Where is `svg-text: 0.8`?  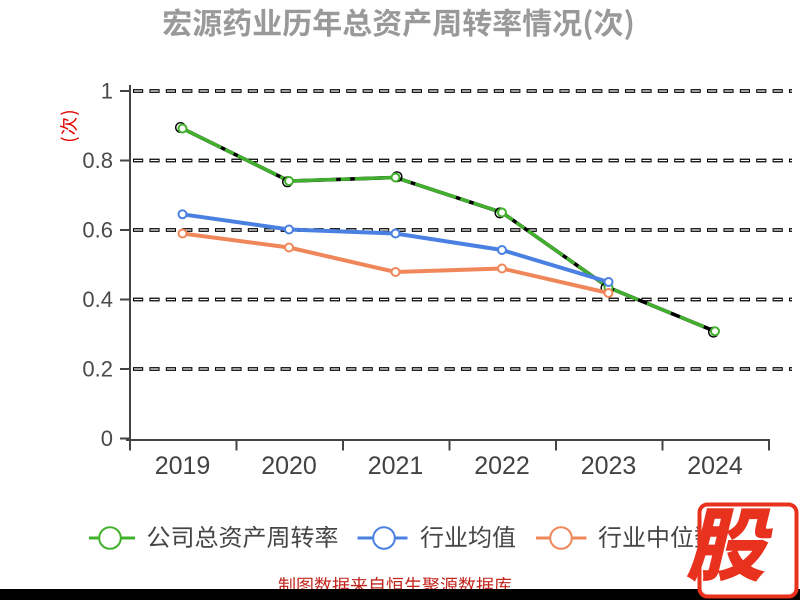 svg-text: 0.8 is located at coordinates (97, 160).